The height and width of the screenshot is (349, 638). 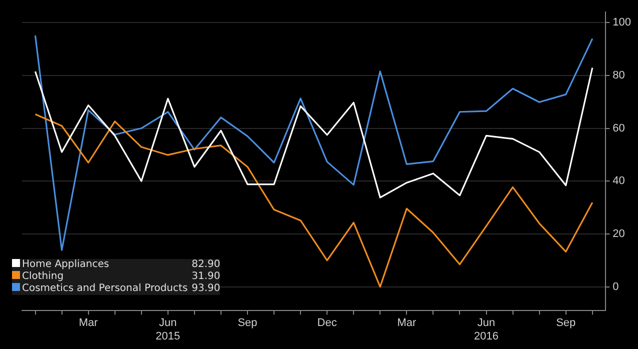 I want to click on y-tick-label: 20, so click(x=618, y=234).